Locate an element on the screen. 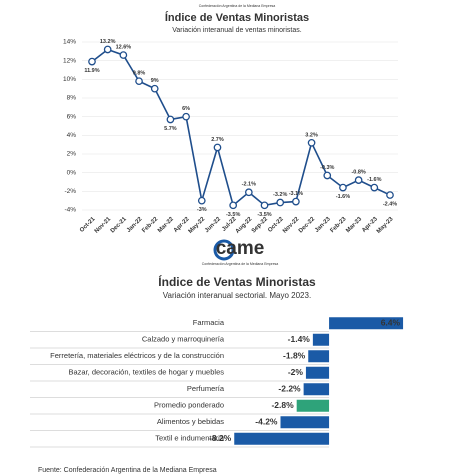 This screenshot has width=474, height=474. value-label: -8.2% is located at coordinates (220, 438).